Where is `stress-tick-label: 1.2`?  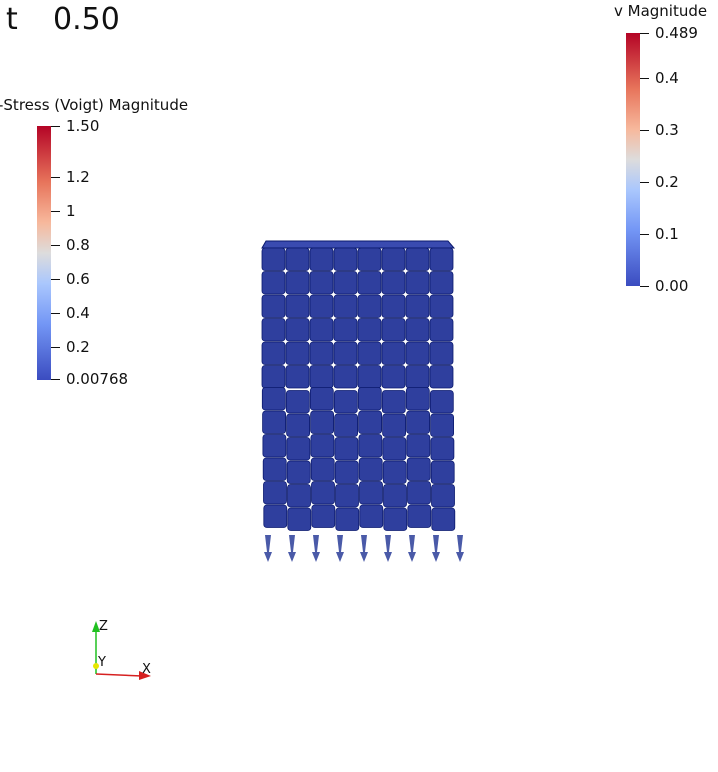
stress-tick-label: 1.2 is located at coordinates (78, 177).